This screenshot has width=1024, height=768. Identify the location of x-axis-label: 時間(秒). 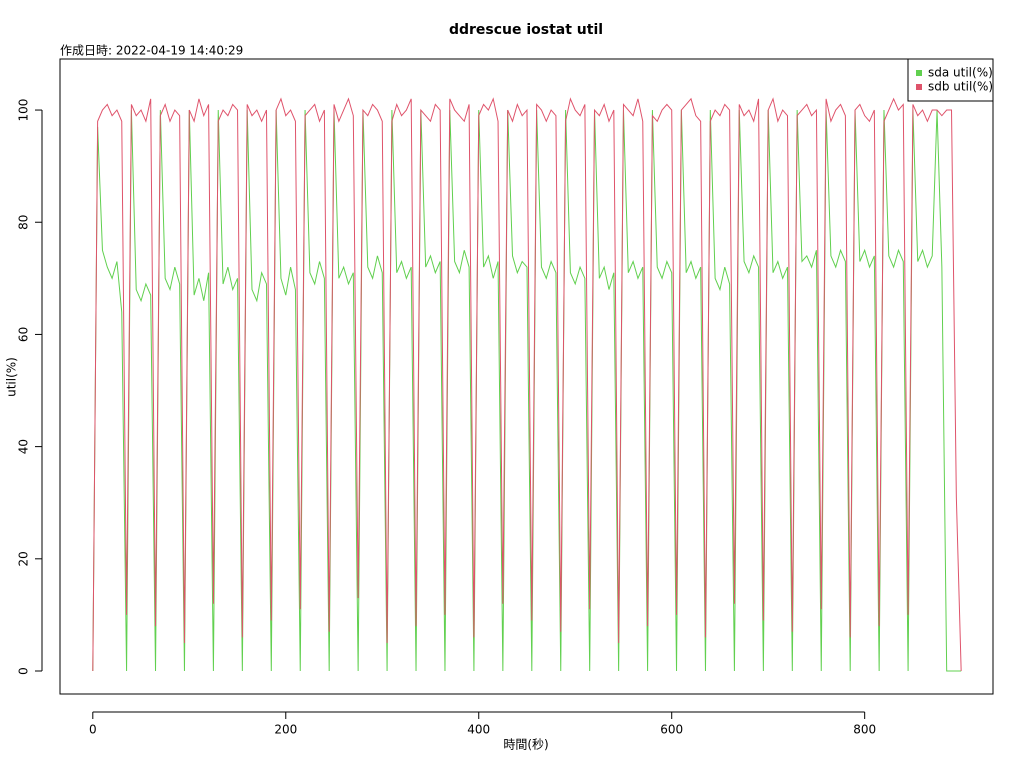
(525, 745).